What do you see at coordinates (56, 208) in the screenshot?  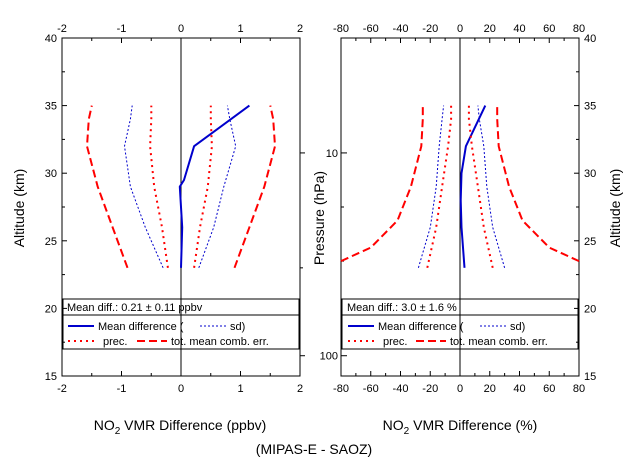 I see `left-y-ticks: 15 20 25 30 35 40` at bounding box center [56, 208].